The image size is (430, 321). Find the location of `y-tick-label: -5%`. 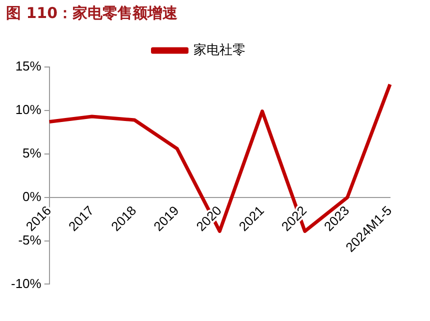

y-tick-label: -5% is located at coordinates (30, 240).